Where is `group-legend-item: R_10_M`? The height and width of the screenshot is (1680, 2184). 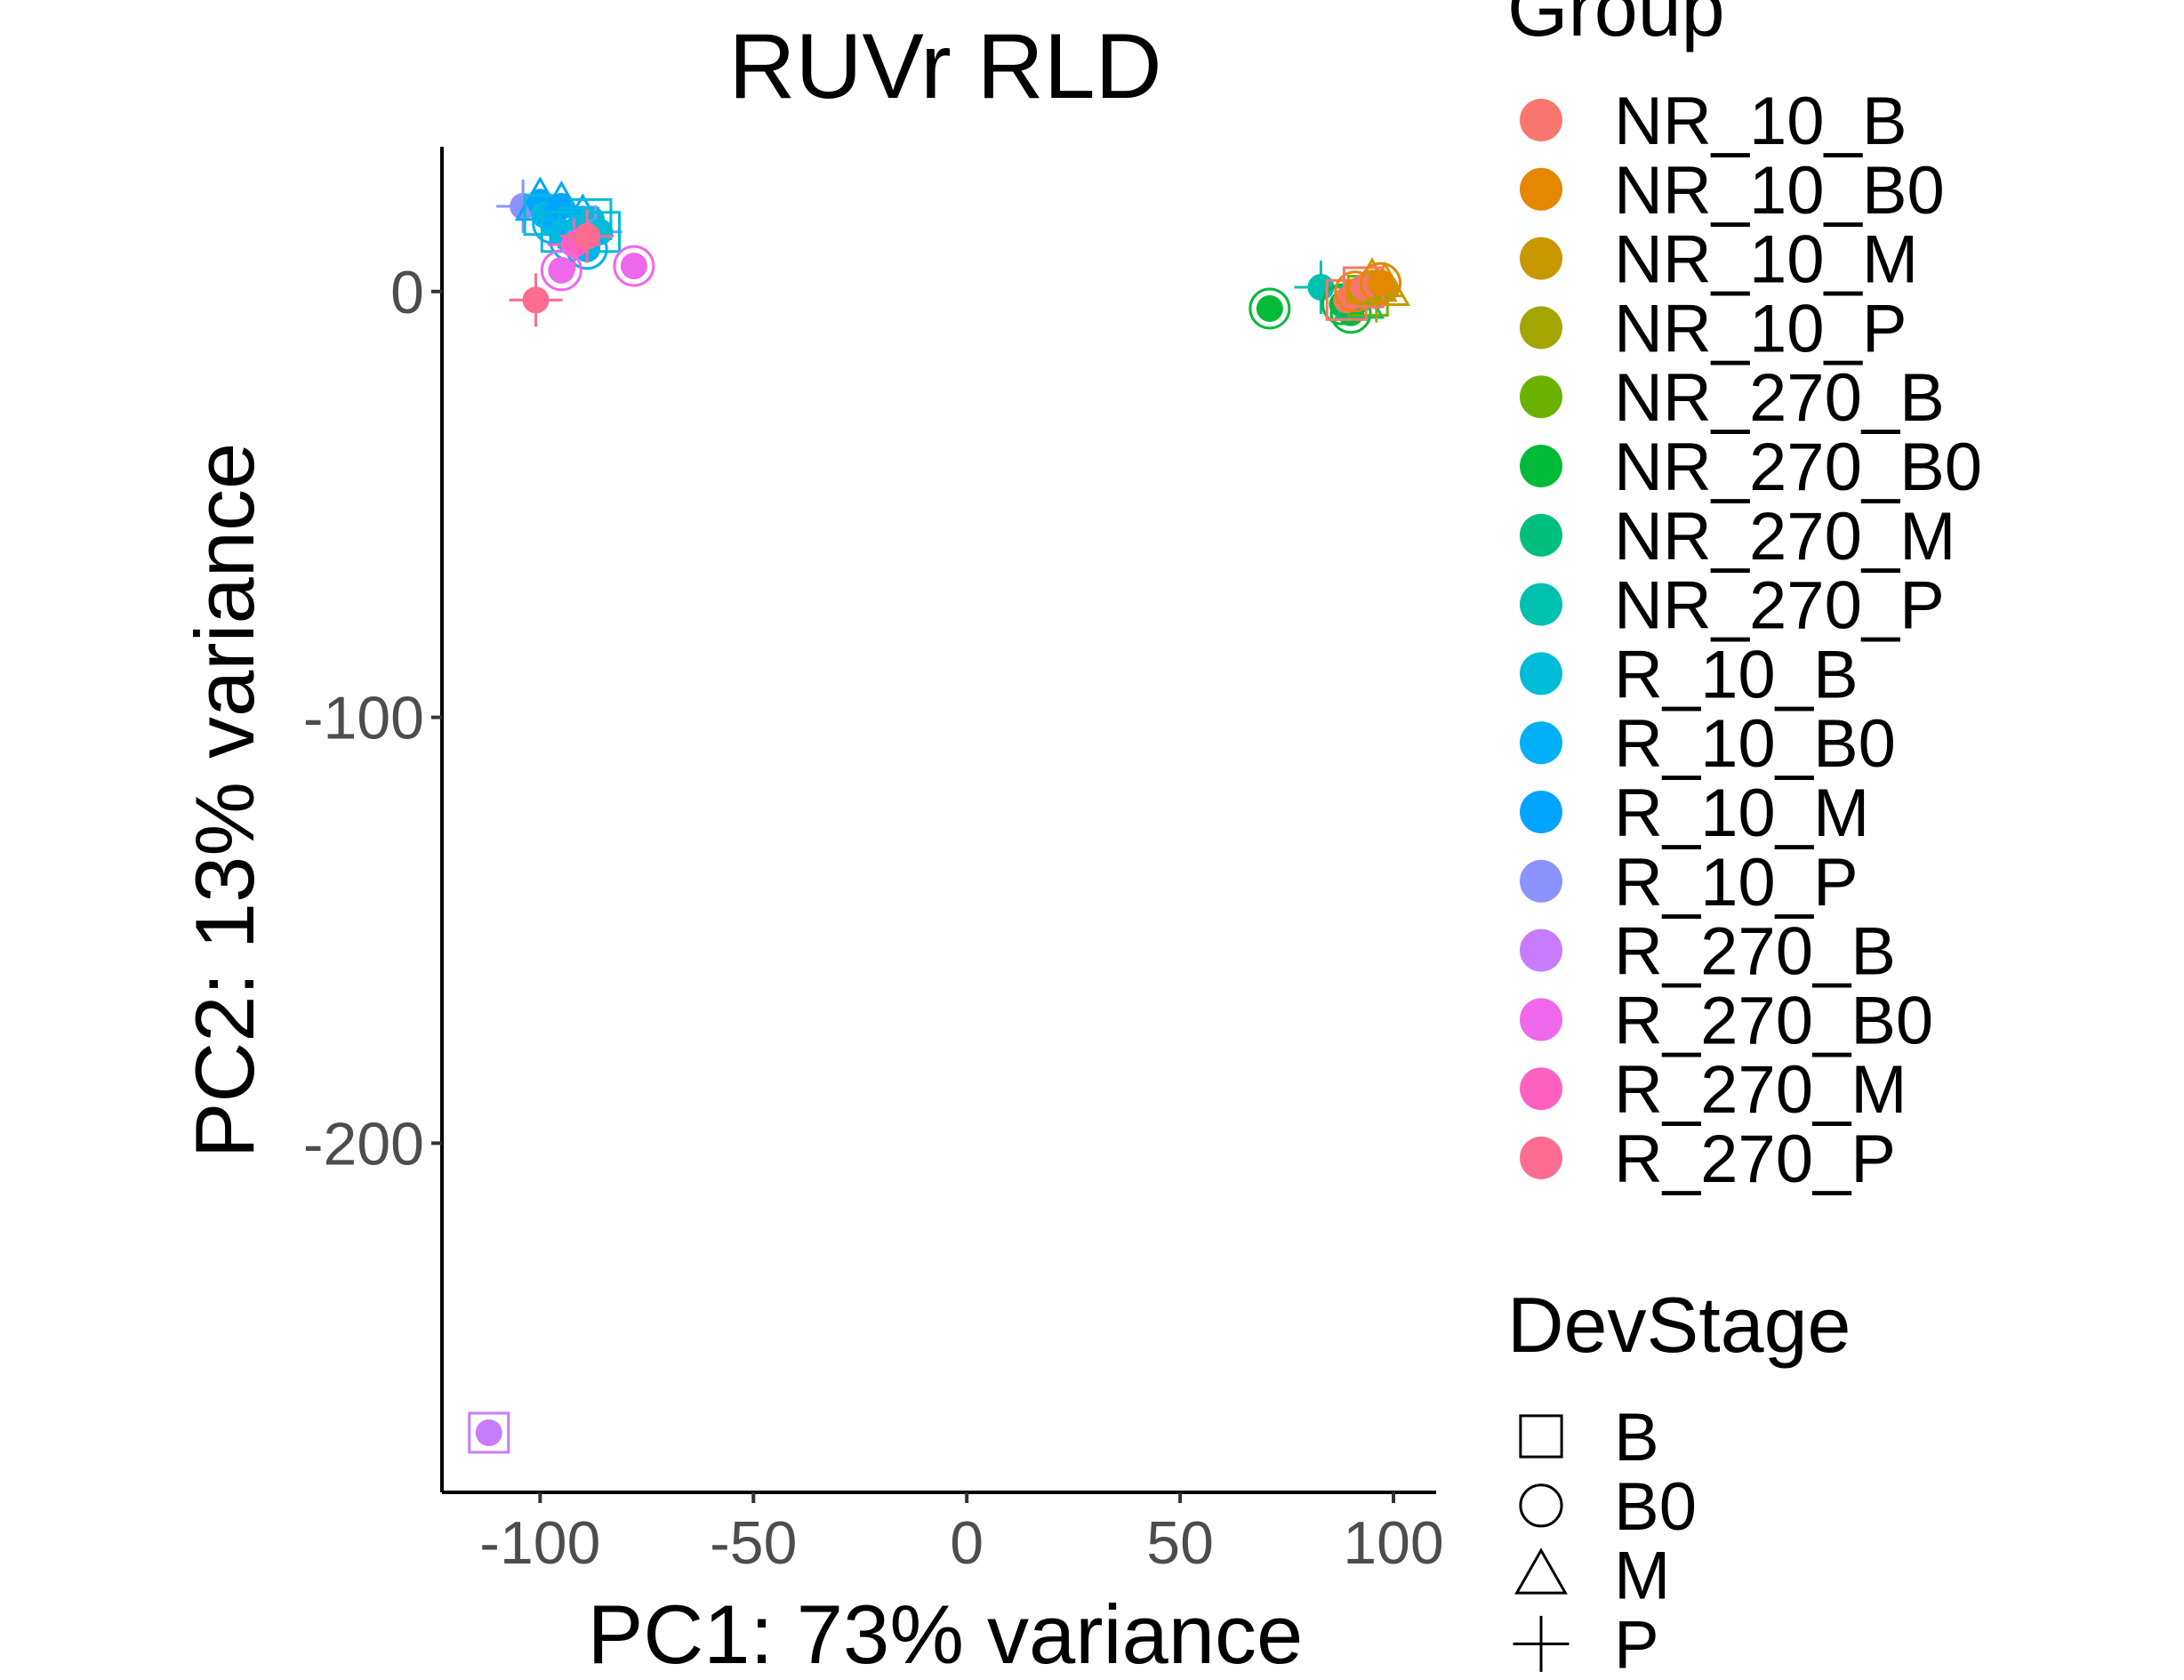 group-legend-item: R_10_M is located at coordinates (1694, 813).